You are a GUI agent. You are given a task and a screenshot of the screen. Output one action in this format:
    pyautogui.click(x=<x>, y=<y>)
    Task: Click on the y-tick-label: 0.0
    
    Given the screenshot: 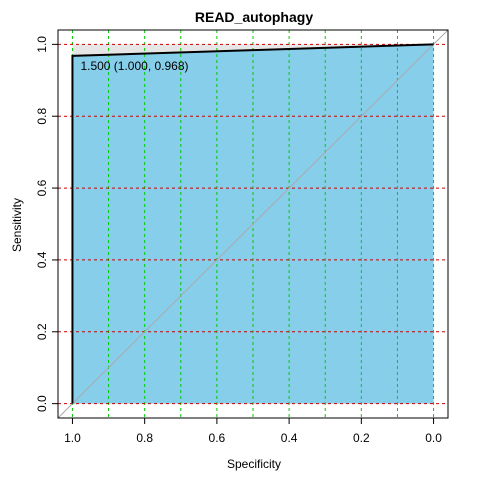 What is the action you would take?
    pyautogui.click(x=42, y=403)
    